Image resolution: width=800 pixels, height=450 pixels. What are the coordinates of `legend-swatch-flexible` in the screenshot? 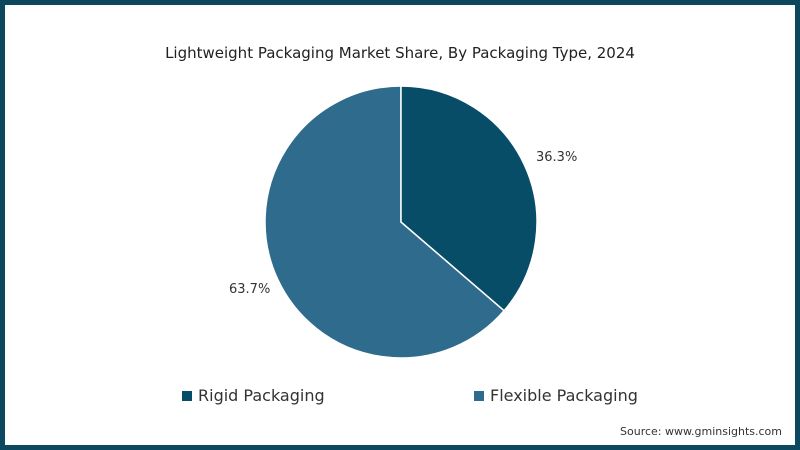 It's located at (479, 395).